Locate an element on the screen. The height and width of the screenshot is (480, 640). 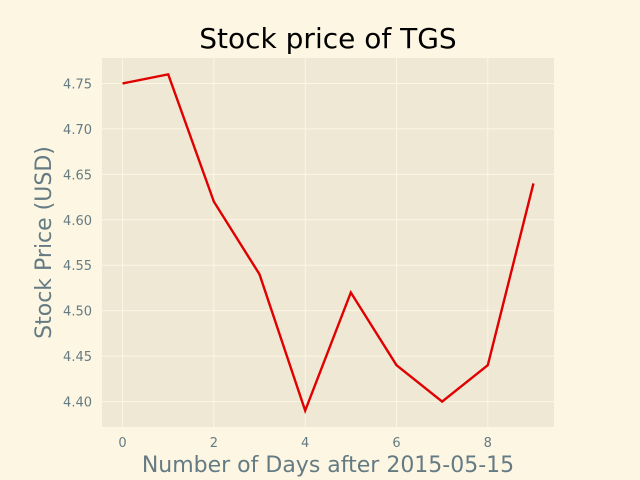
y-tick-label: 4.75 is located at coordinates (77, 84).